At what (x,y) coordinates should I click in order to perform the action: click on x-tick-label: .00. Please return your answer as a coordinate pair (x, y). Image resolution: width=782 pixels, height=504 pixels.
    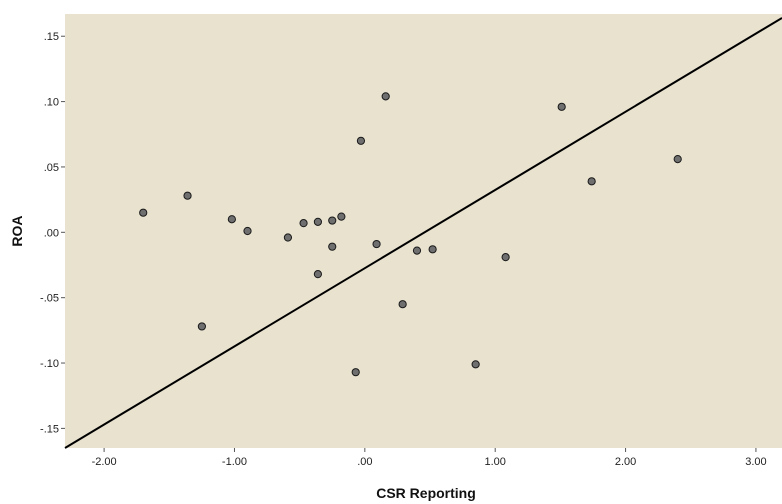
    Looking at the image, I should click on (364, 462).